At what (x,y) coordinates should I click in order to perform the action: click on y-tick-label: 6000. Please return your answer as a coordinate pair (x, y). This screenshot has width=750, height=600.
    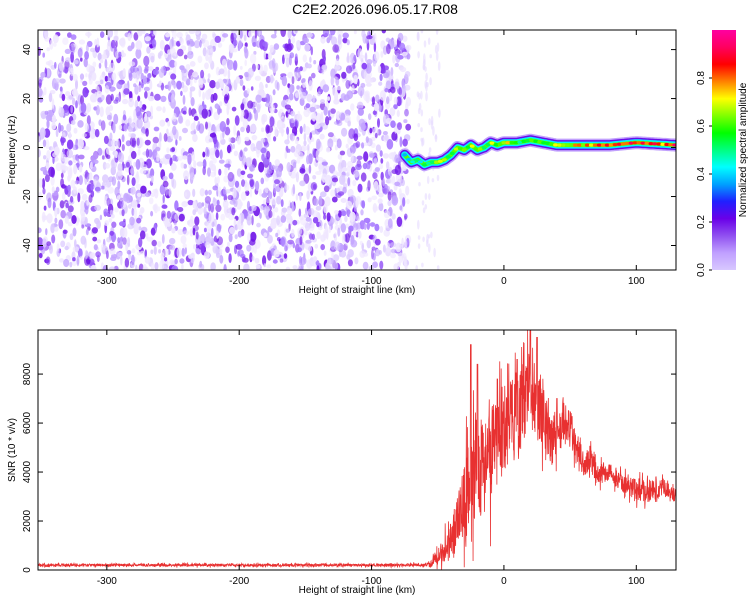
    Looking at the image, I should click on (27, 423).